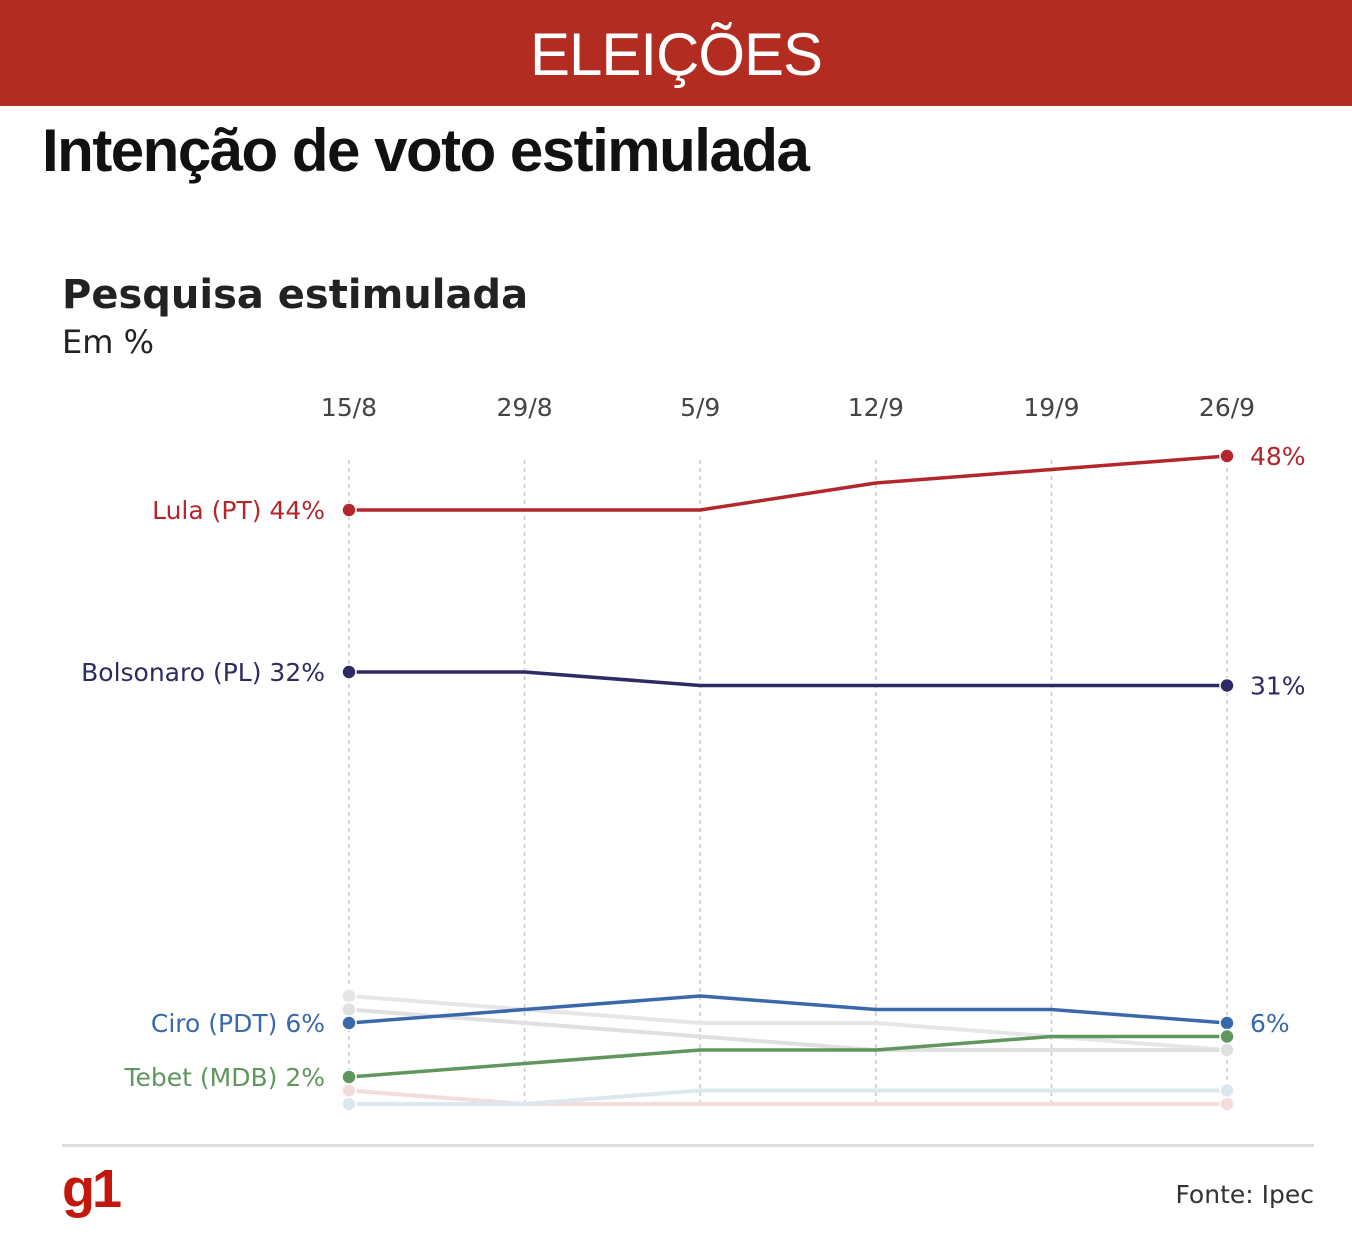  What do you see at coordinates (676, 53) in the screenshot?
I see `section-banner: ELEIÇÕES` at bounding box center [676, 53].